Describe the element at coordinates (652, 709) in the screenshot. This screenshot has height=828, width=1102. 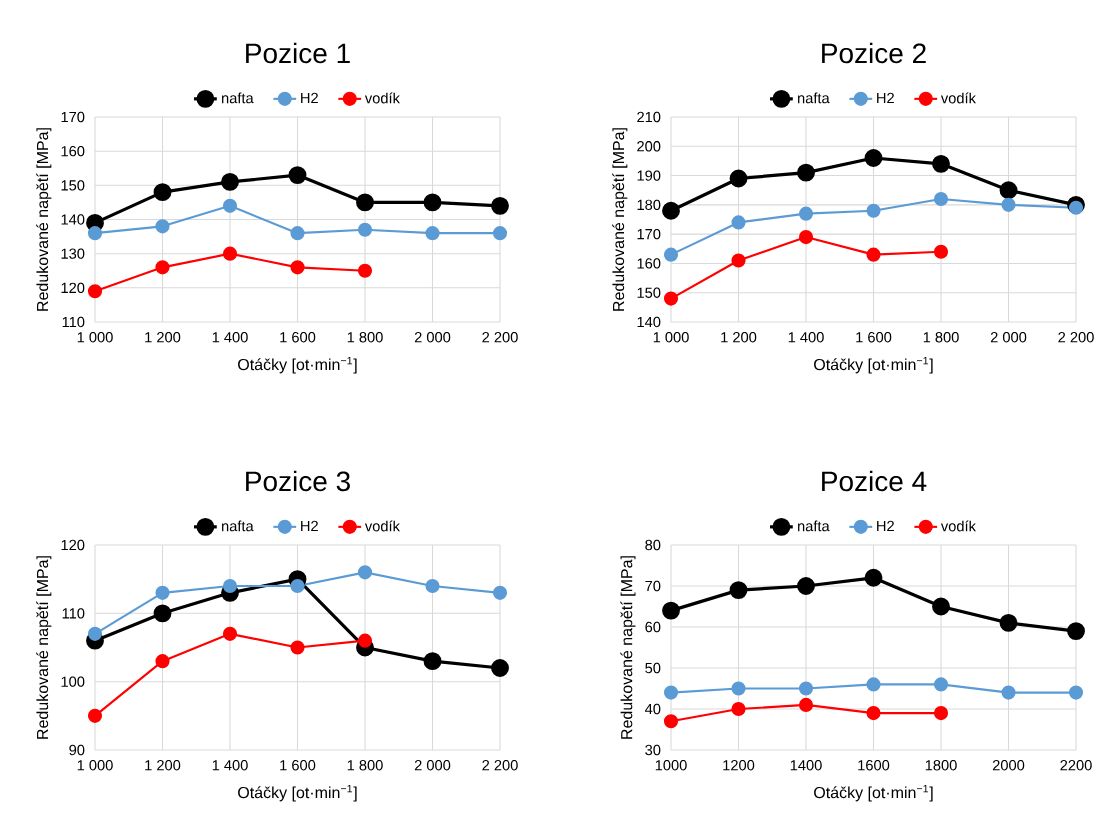
I see `y-tick-label: 40` at that location.